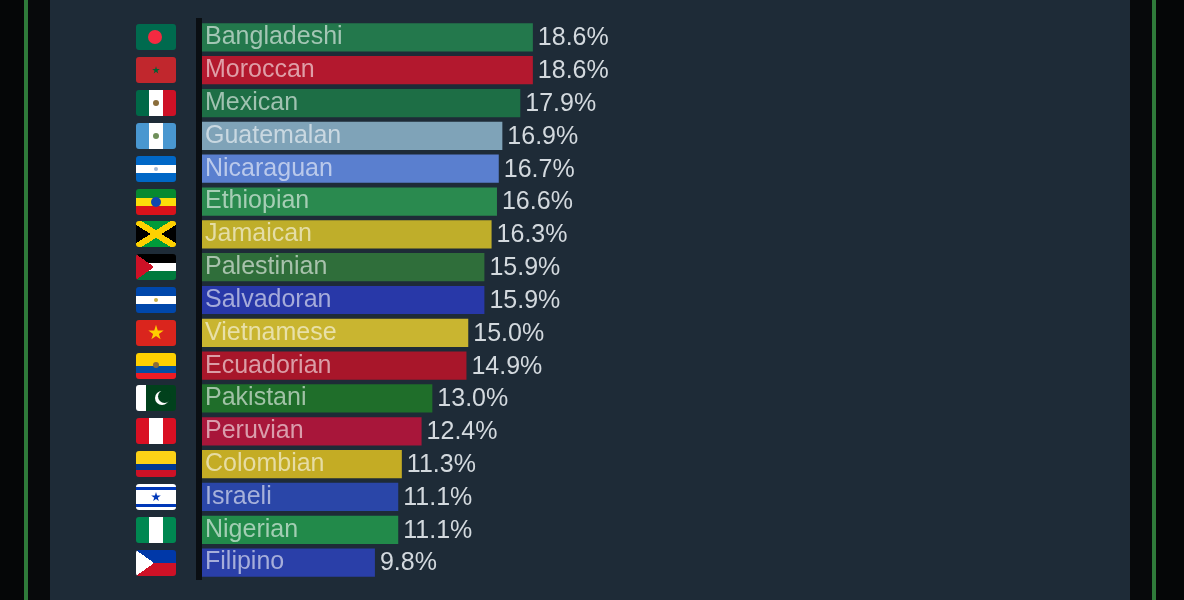 The width and height of the screenshot is (1184, 600). I want to click on y-tick-label: Moroccan, so click(260, 68).